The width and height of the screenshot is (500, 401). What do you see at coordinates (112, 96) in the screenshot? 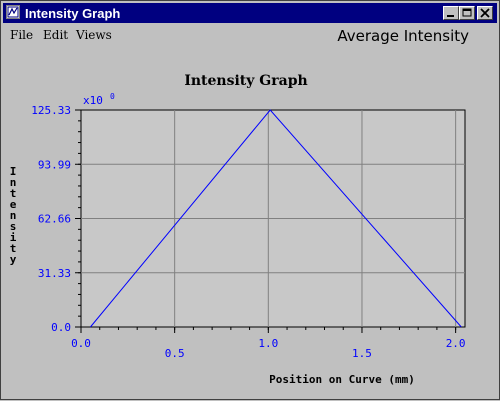
I see `scale-exponent: 0` at bounding box center [112, 96].